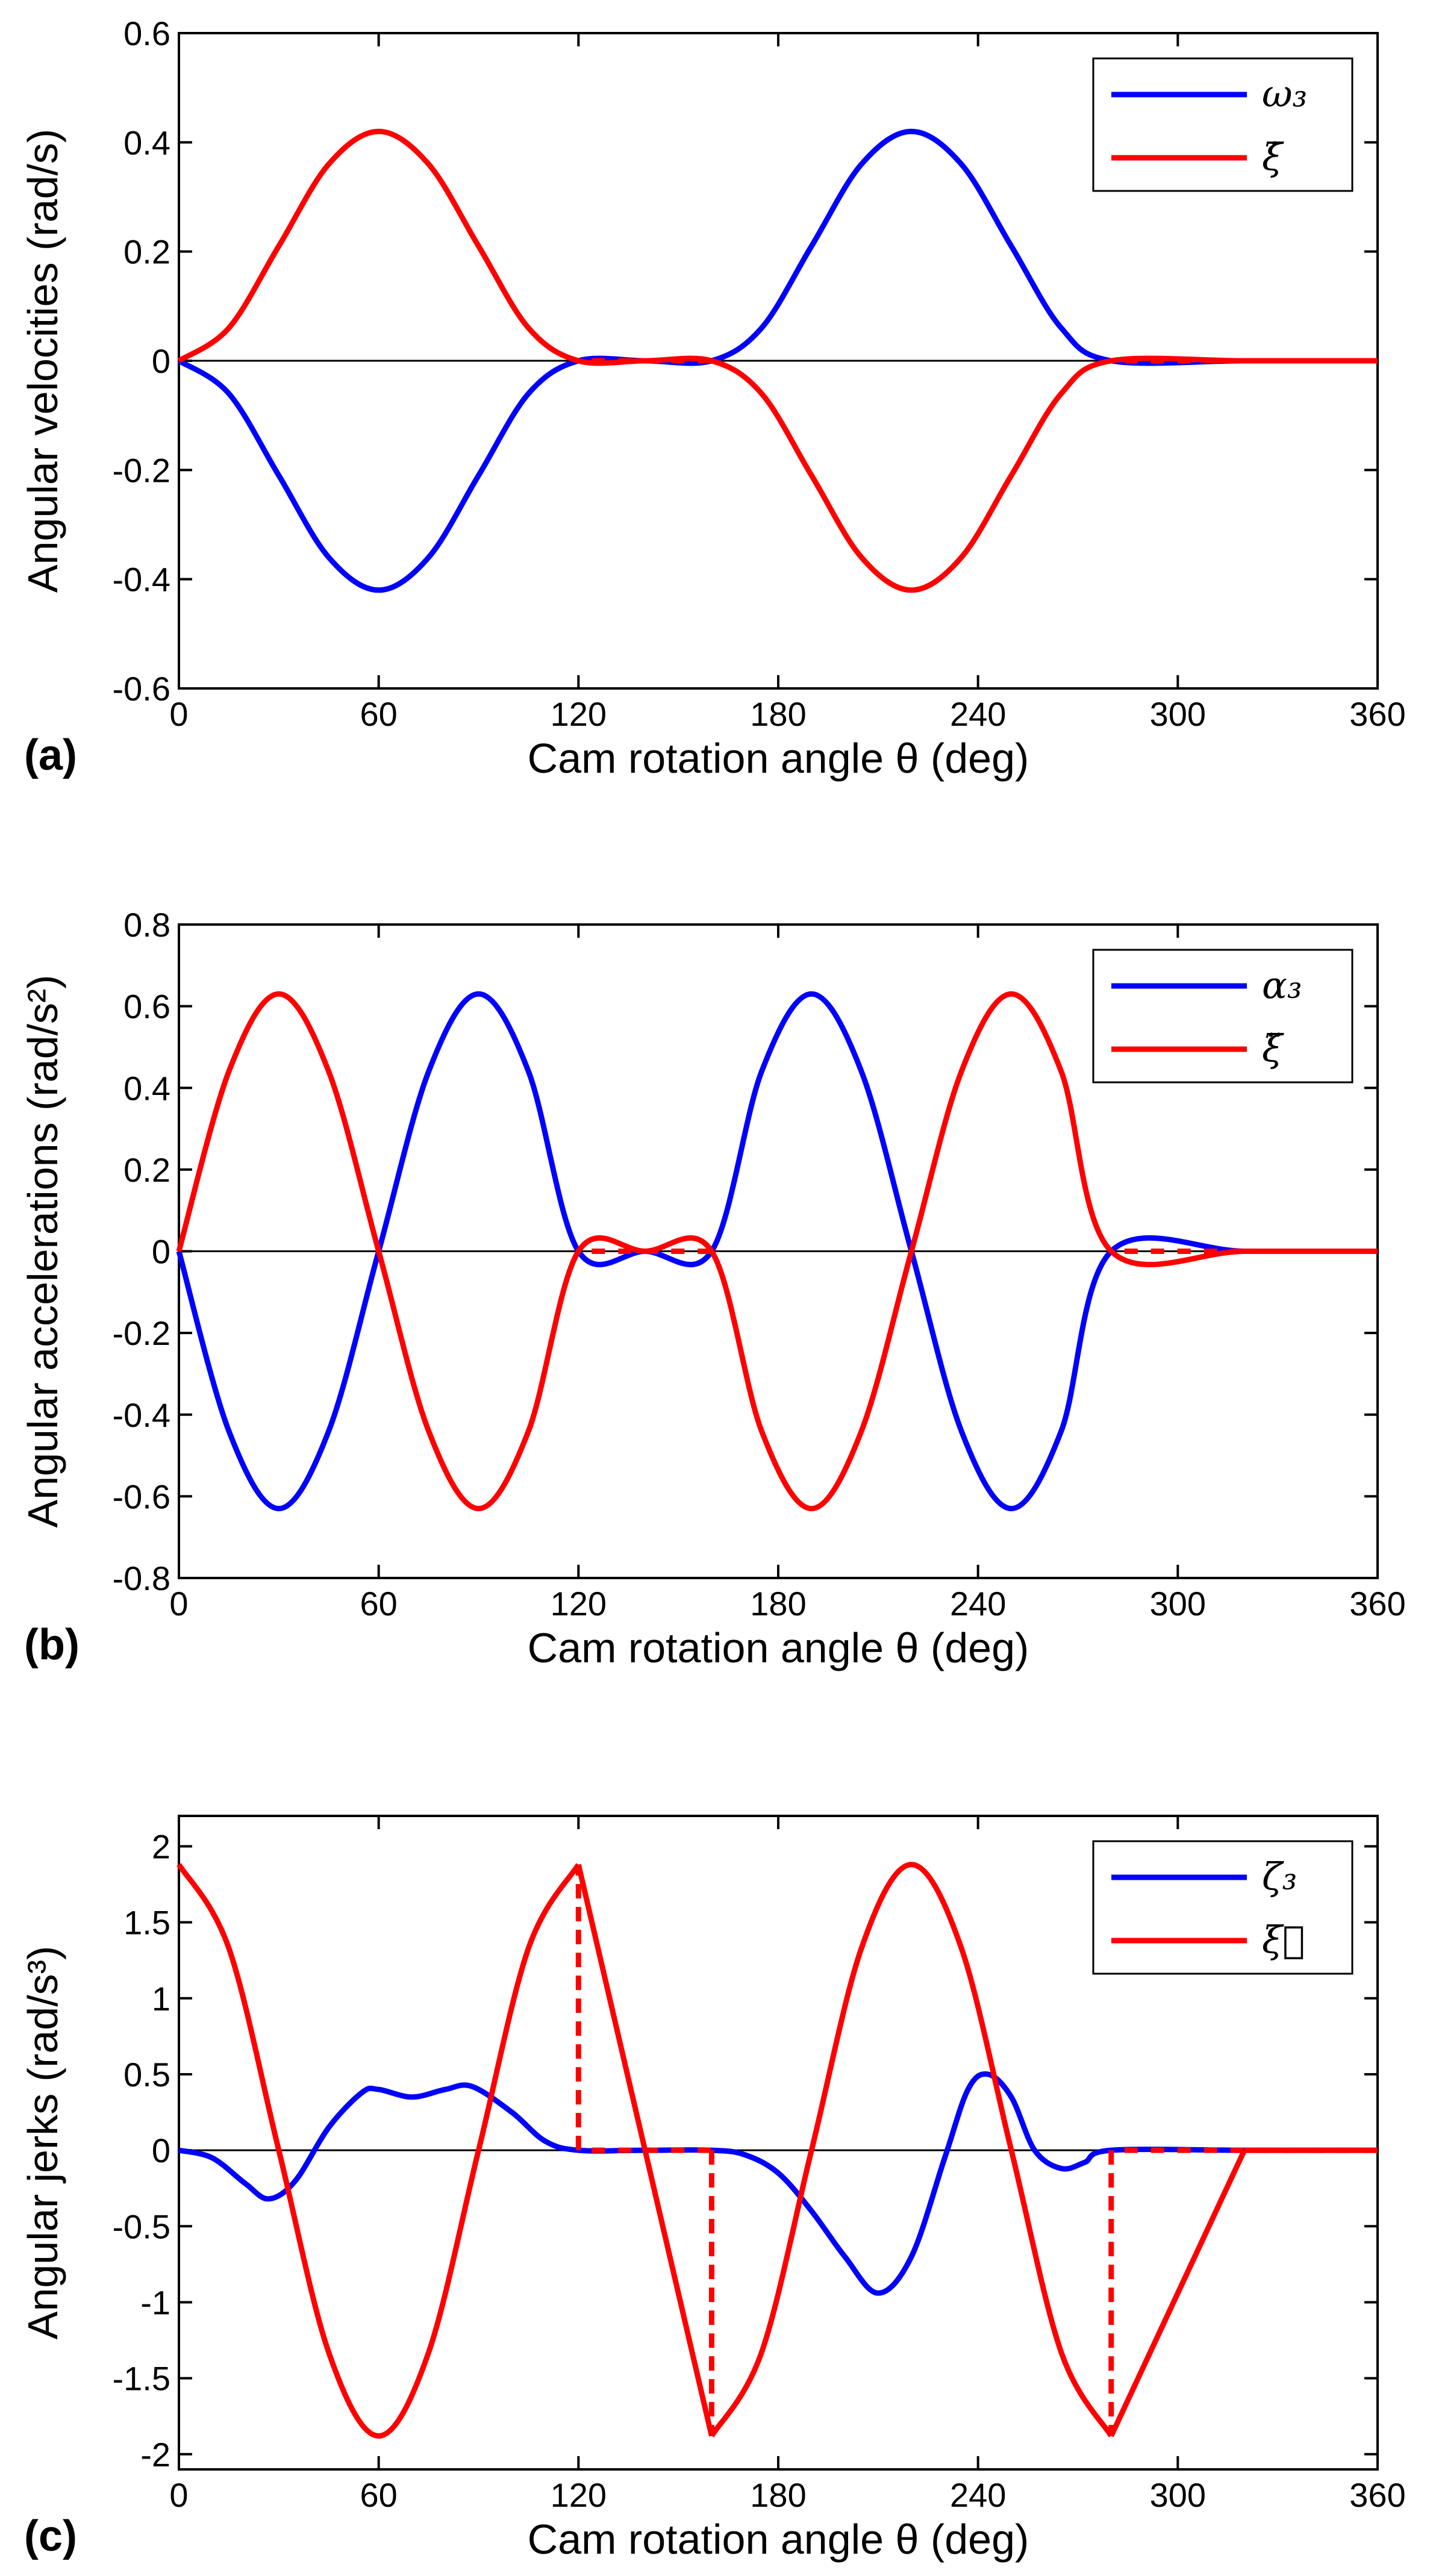  Describe the element at coordinates (1273, 1048) in the screenshot. I see `legend-label-2: ξ̈` at that location.